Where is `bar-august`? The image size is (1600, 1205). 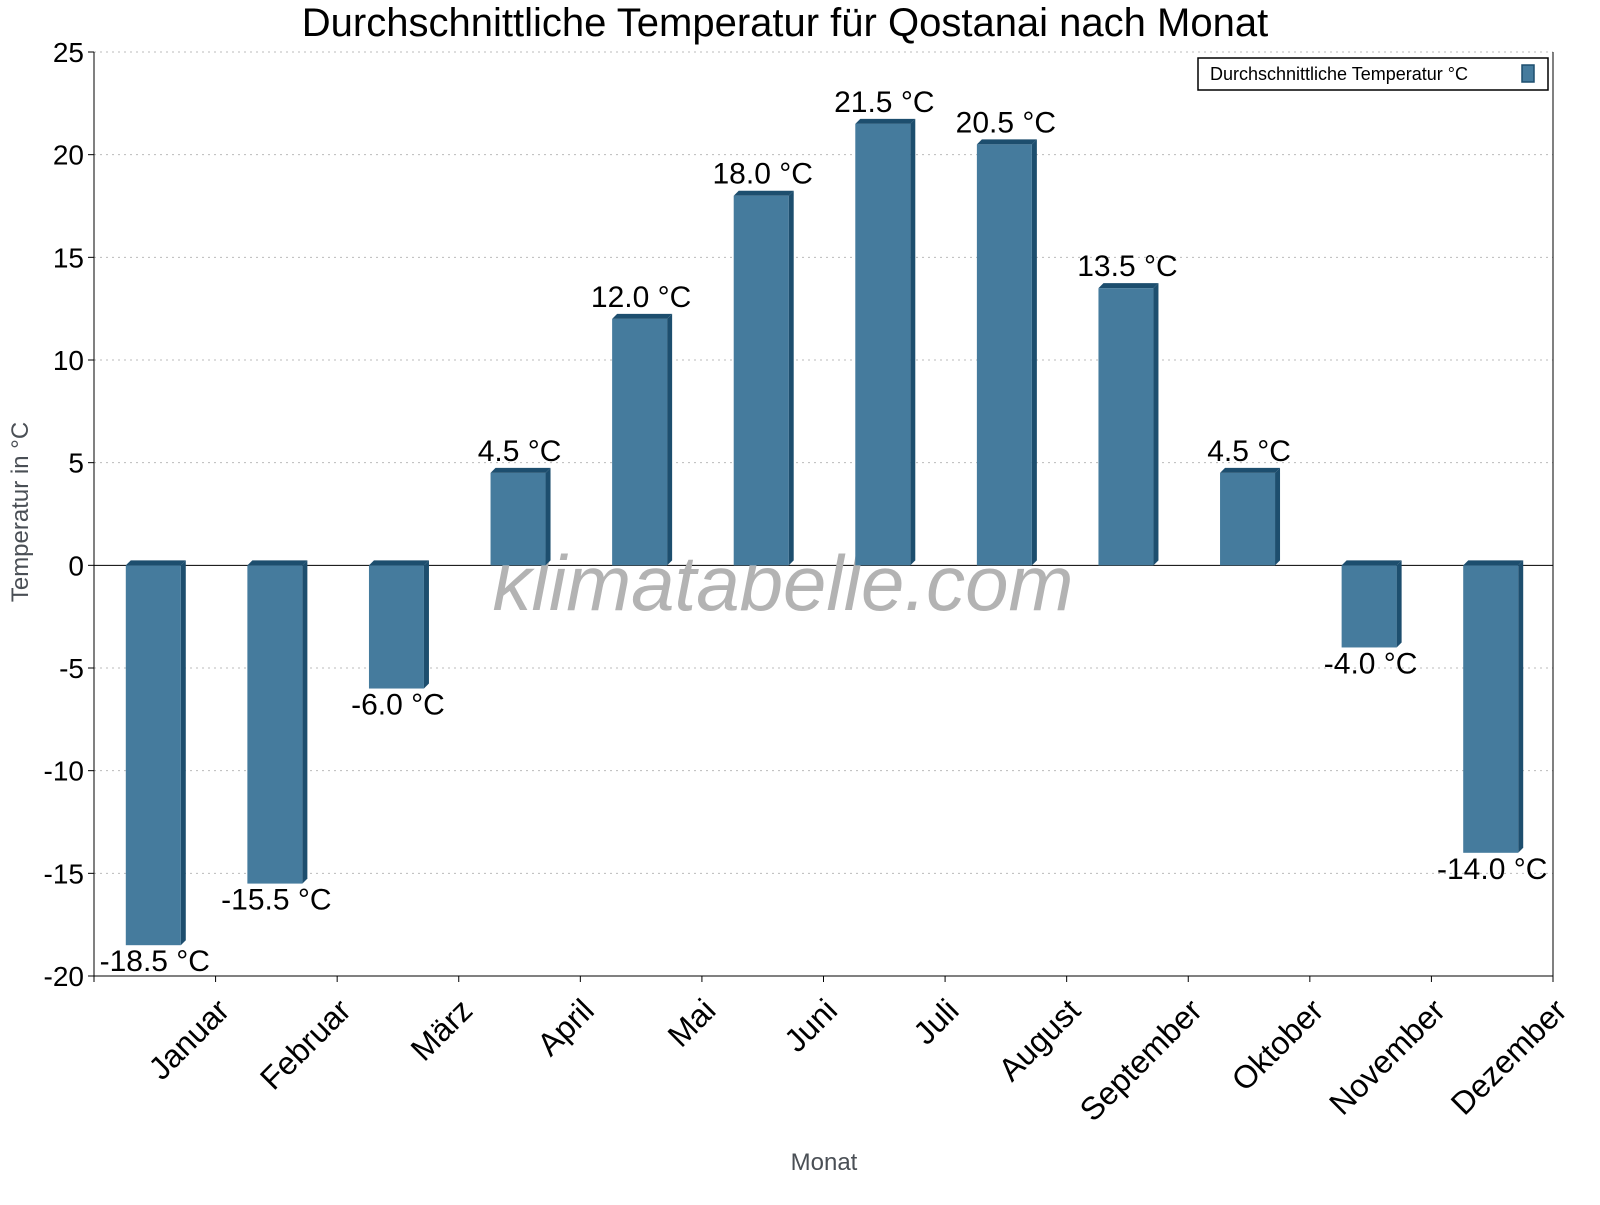 bar-august is located at coordinates (1006, 352).